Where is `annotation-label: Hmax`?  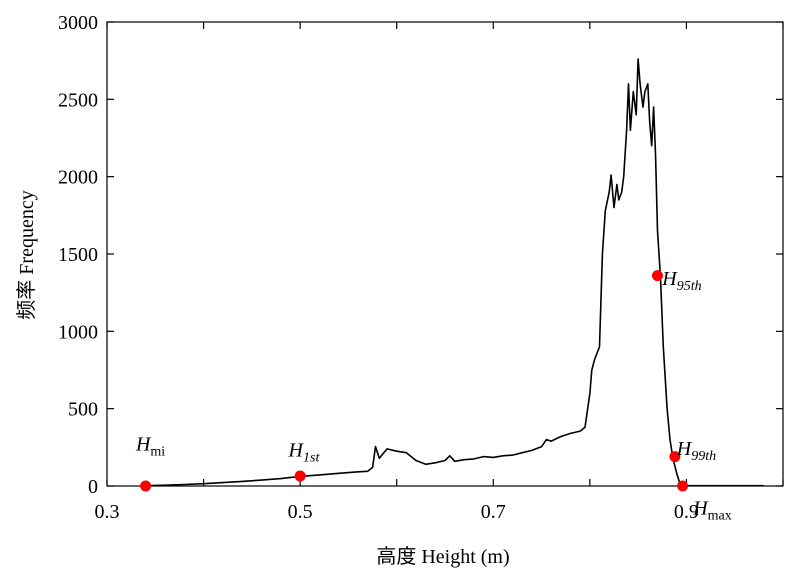 annotation-label: Hmax is located at coordinates (712, 511).